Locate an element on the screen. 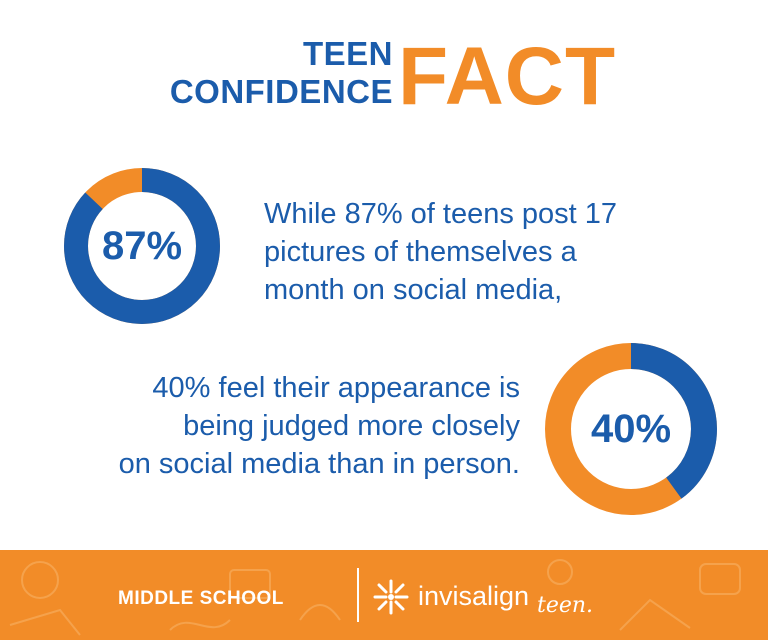 This screenshot has height=640, width=768. doodle-pattern is located at coordinates (375, 597).